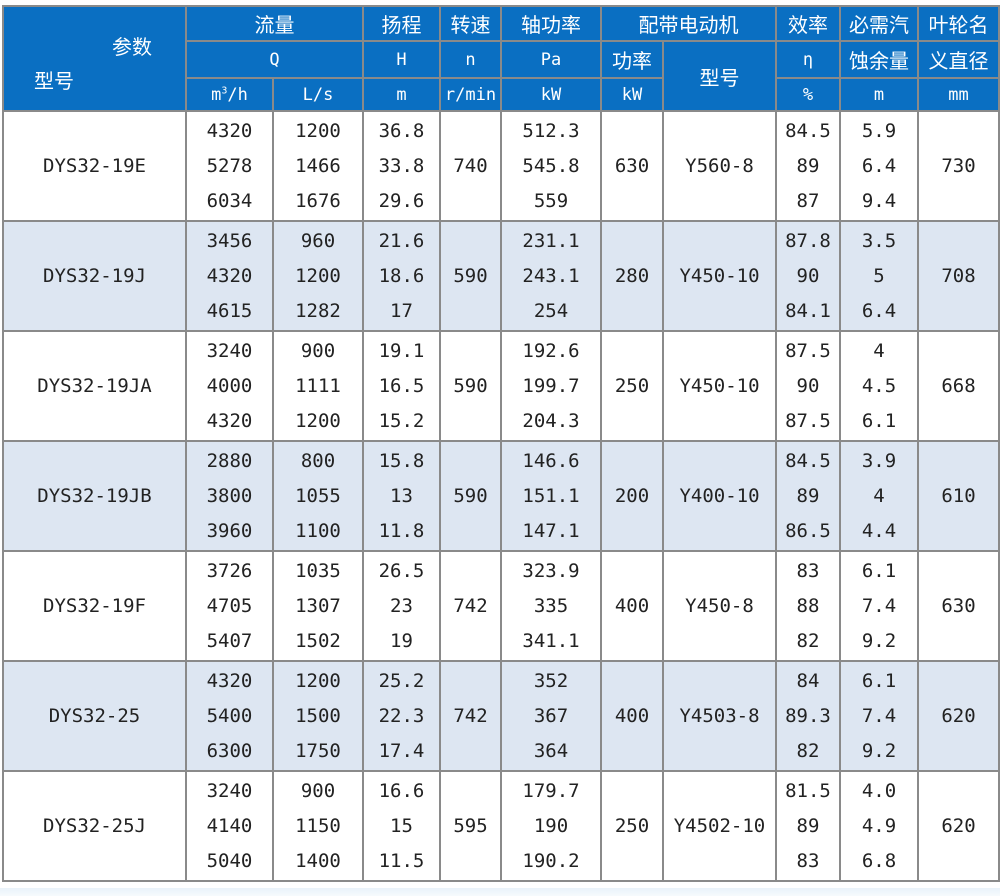 The width and height of the screenshot is (1000, 896). I want to click on cell-shaft-power: 512.3 545.8 559, so click(551, 166).